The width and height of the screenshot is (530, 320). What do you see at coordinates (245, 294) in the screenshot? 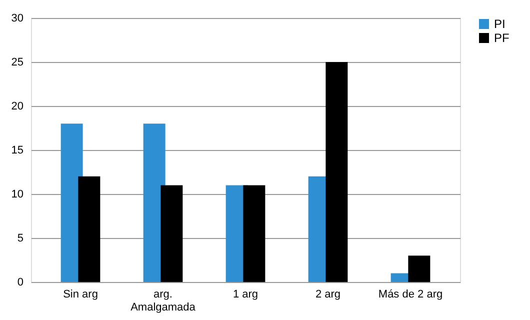
I see `x-tick-label: 1 arg` at bounding box center [245, 294].